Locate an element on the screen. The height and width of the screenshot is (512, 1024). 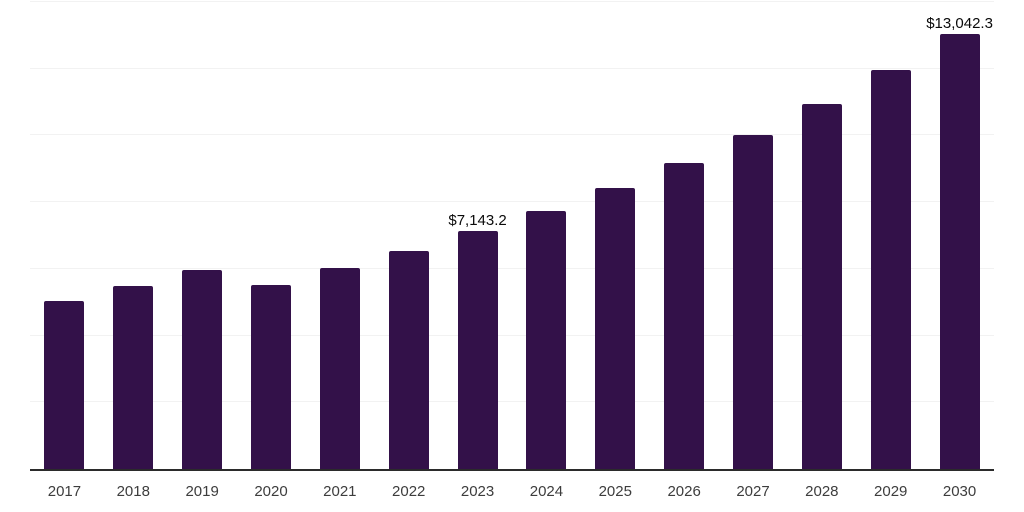
bar-2020 is located at coordinates (271, 377).